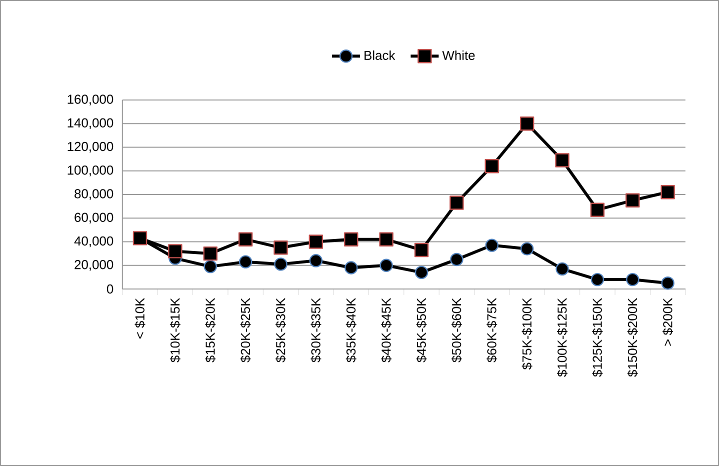  Describe the element at coordinates (210, 330) in the screenshot. I see `x-tick-label: $15K-$20K` at that location.